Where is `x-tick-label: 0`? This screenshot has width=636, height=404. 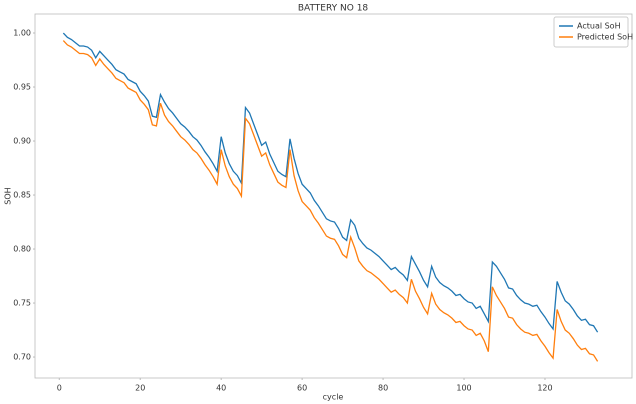
x-tick-label: 0 is located at coordinates (59, 388).